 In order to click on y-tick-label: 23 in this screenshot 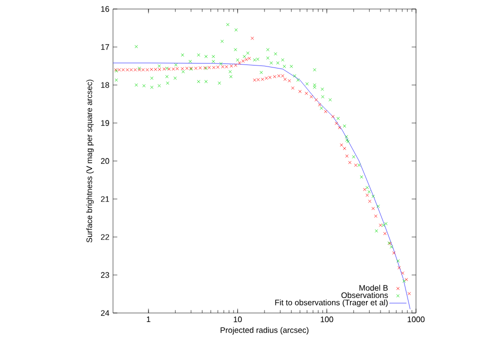, I will do `click(105, 275)`.